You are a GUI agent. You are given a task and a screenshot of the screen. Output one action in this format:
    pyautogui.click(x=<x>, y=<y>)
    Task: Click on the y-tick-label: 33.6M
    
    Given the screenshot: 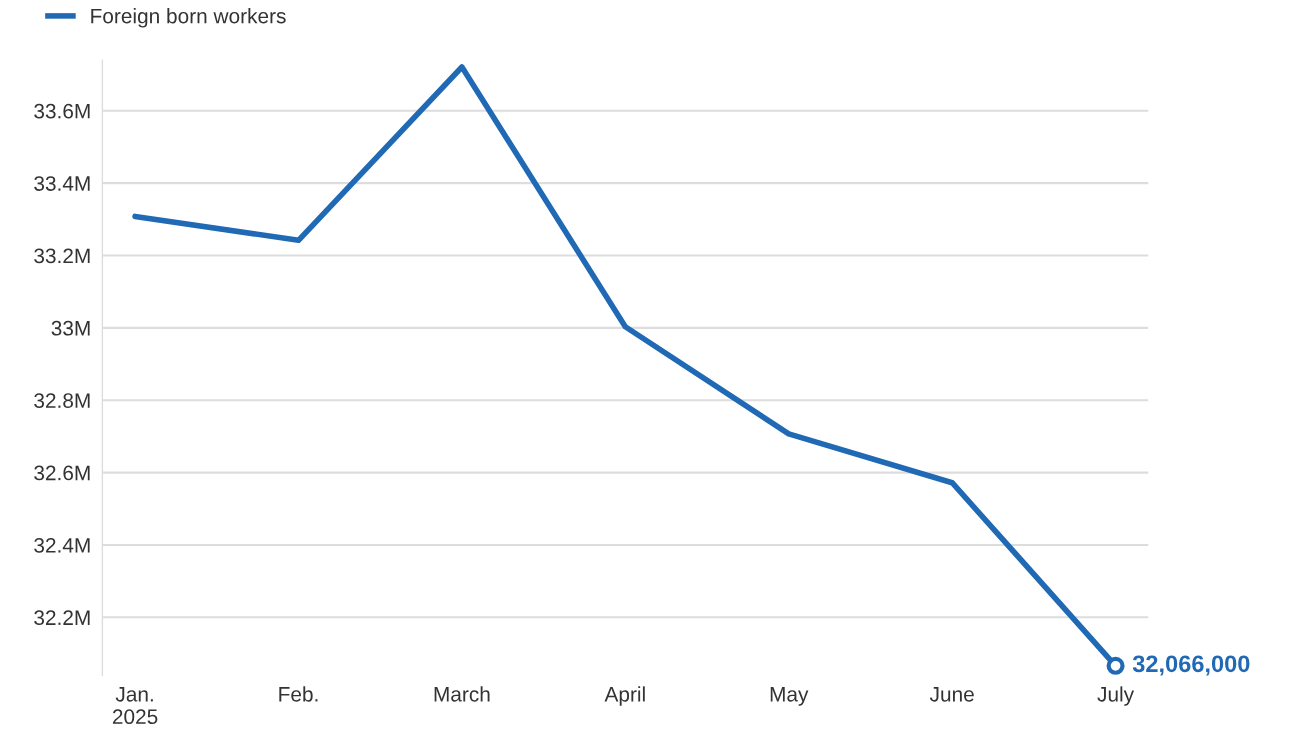 What is the action you would take?
    pyautogui.click(x=62, y=111)
    